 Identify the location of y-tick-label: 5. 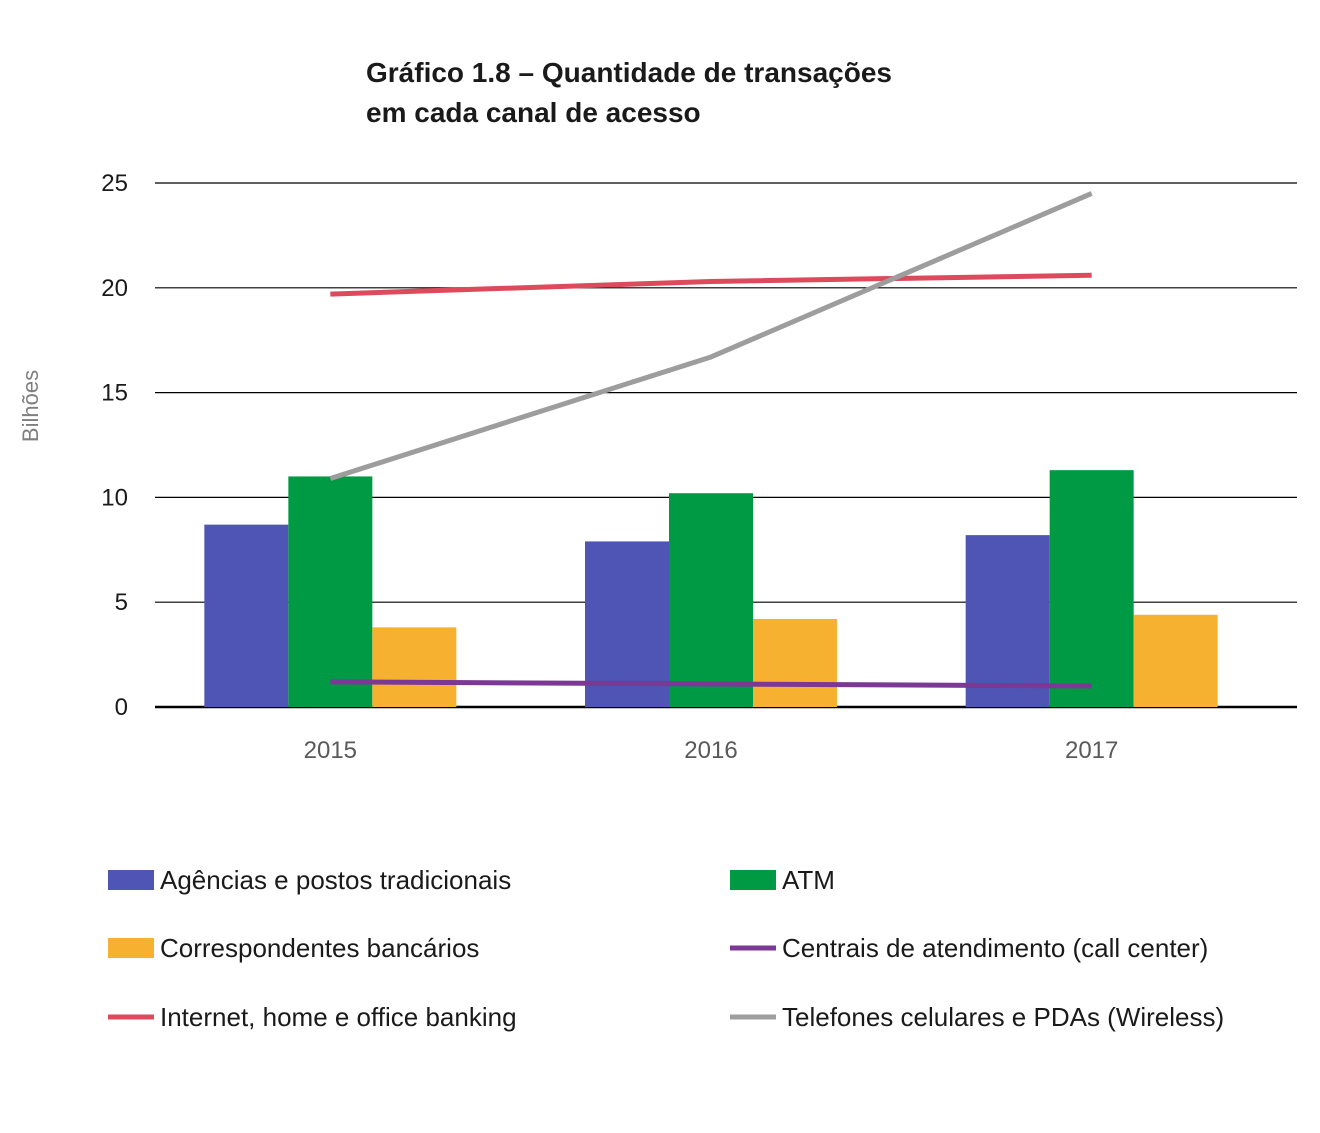
(121, 602).